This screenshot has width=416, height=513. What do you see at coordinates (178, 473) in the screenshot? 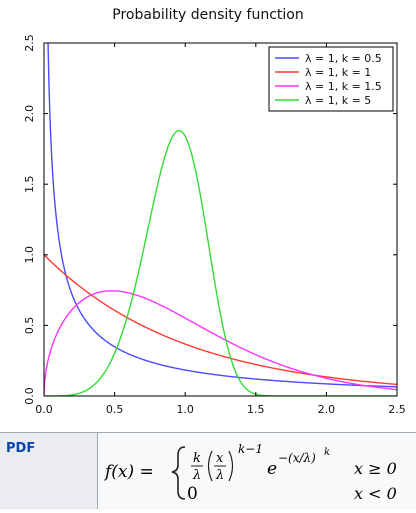
I see `cases-brace` at bounding box center [178, 473].